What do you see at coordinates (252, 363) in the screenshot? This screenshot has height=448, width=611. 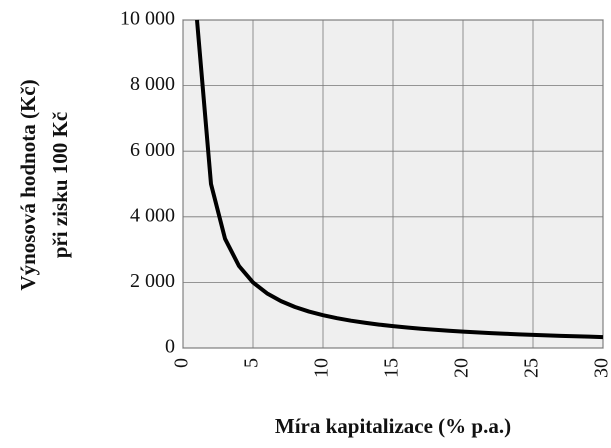 I see `x-tick-label: 5` at bounding box center [252, 363].